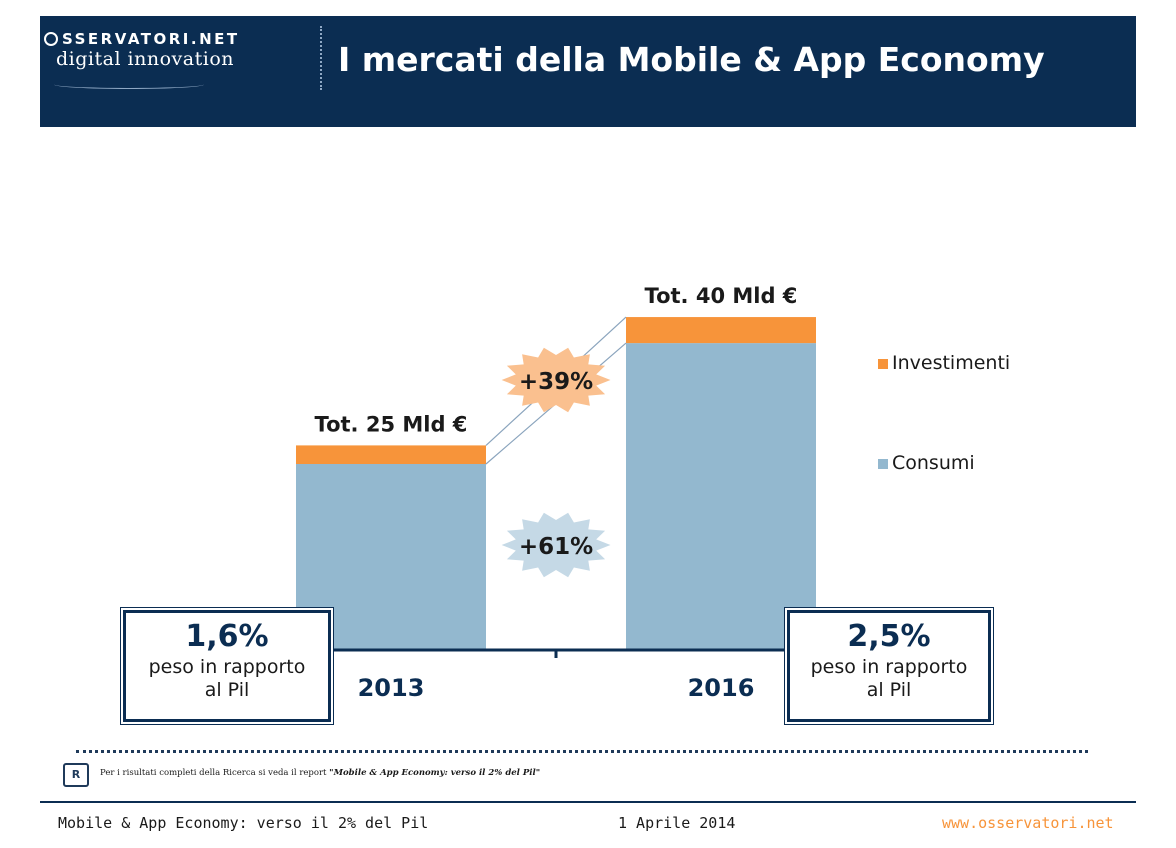 Image resolution: width=1176 pixels, height=848 pixels. I want to click on growth-burst-consumi, so click(556, 545).